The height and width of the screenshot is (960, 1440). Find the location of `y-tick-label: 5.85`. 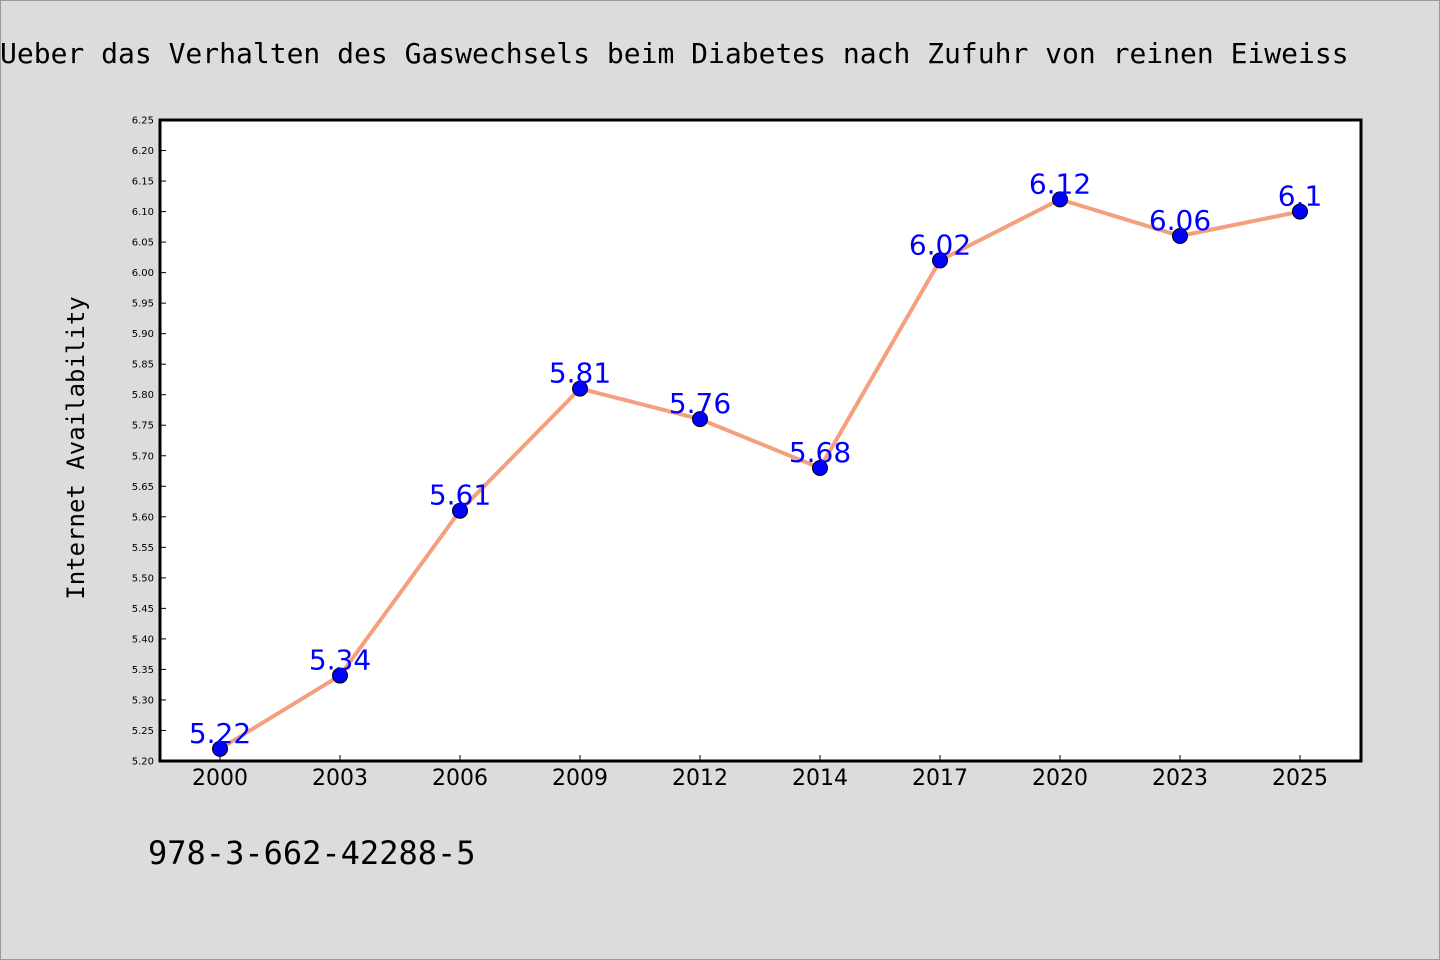

y-tick-label: 5.85 is located at coordinates (143, 365).